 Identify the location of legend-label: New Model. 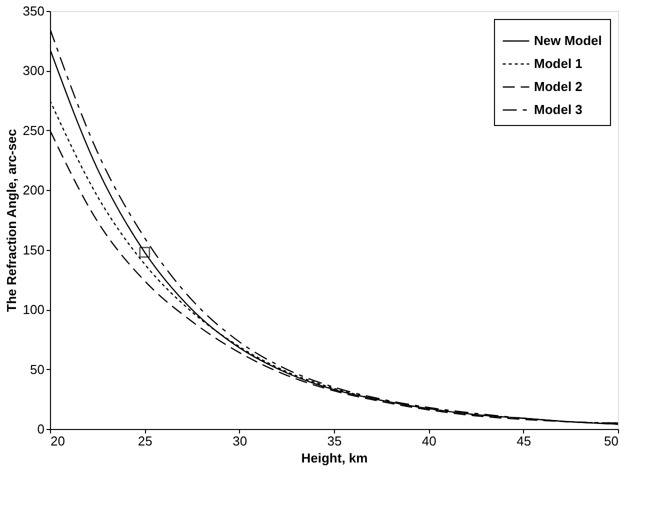
(568, 40).